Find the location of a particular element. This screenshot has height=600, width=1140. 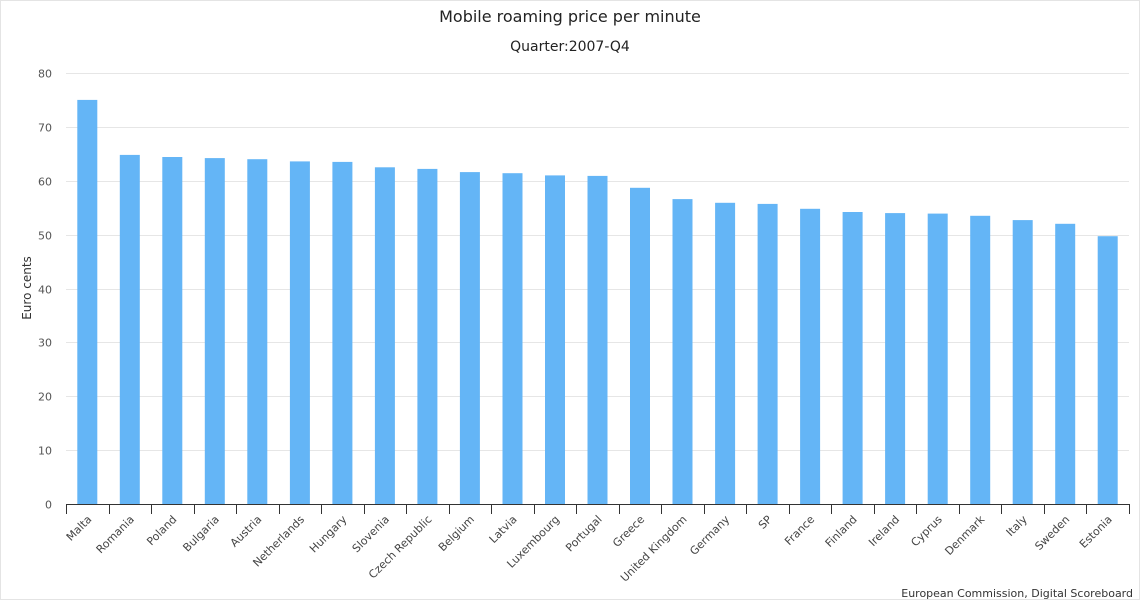

y-tick-label: 50 is located at coordinates (45, 236).